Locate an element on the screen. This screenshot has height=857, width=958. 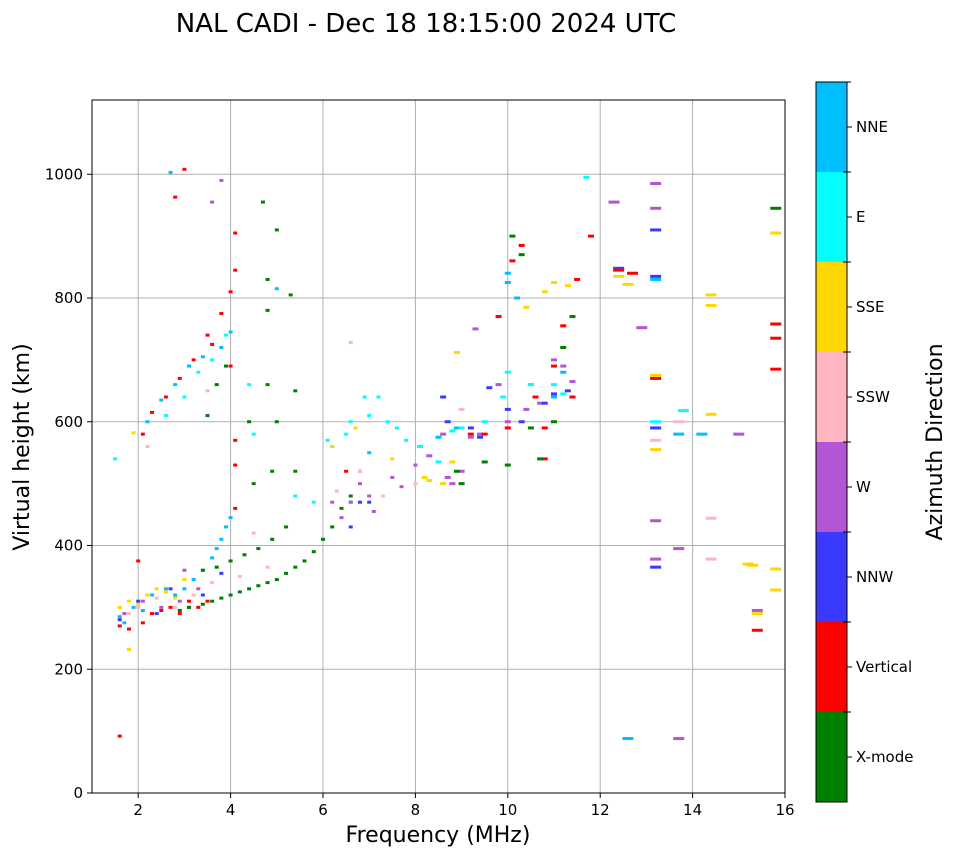
colorbar-tick-label: Vertical is located at coordinates (884, 667).